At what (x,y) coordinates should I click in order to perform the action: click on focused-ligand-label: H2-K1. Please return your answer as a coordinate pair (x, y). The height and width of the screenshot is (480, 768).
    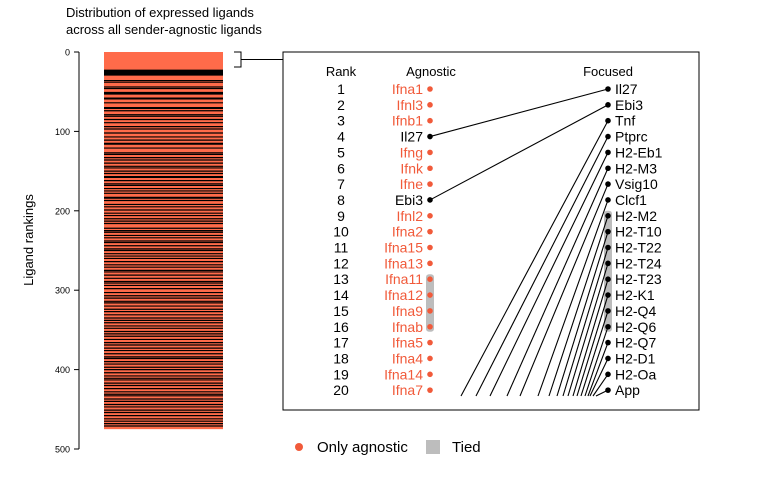
    Looking at the image, I should click on (635, 295).